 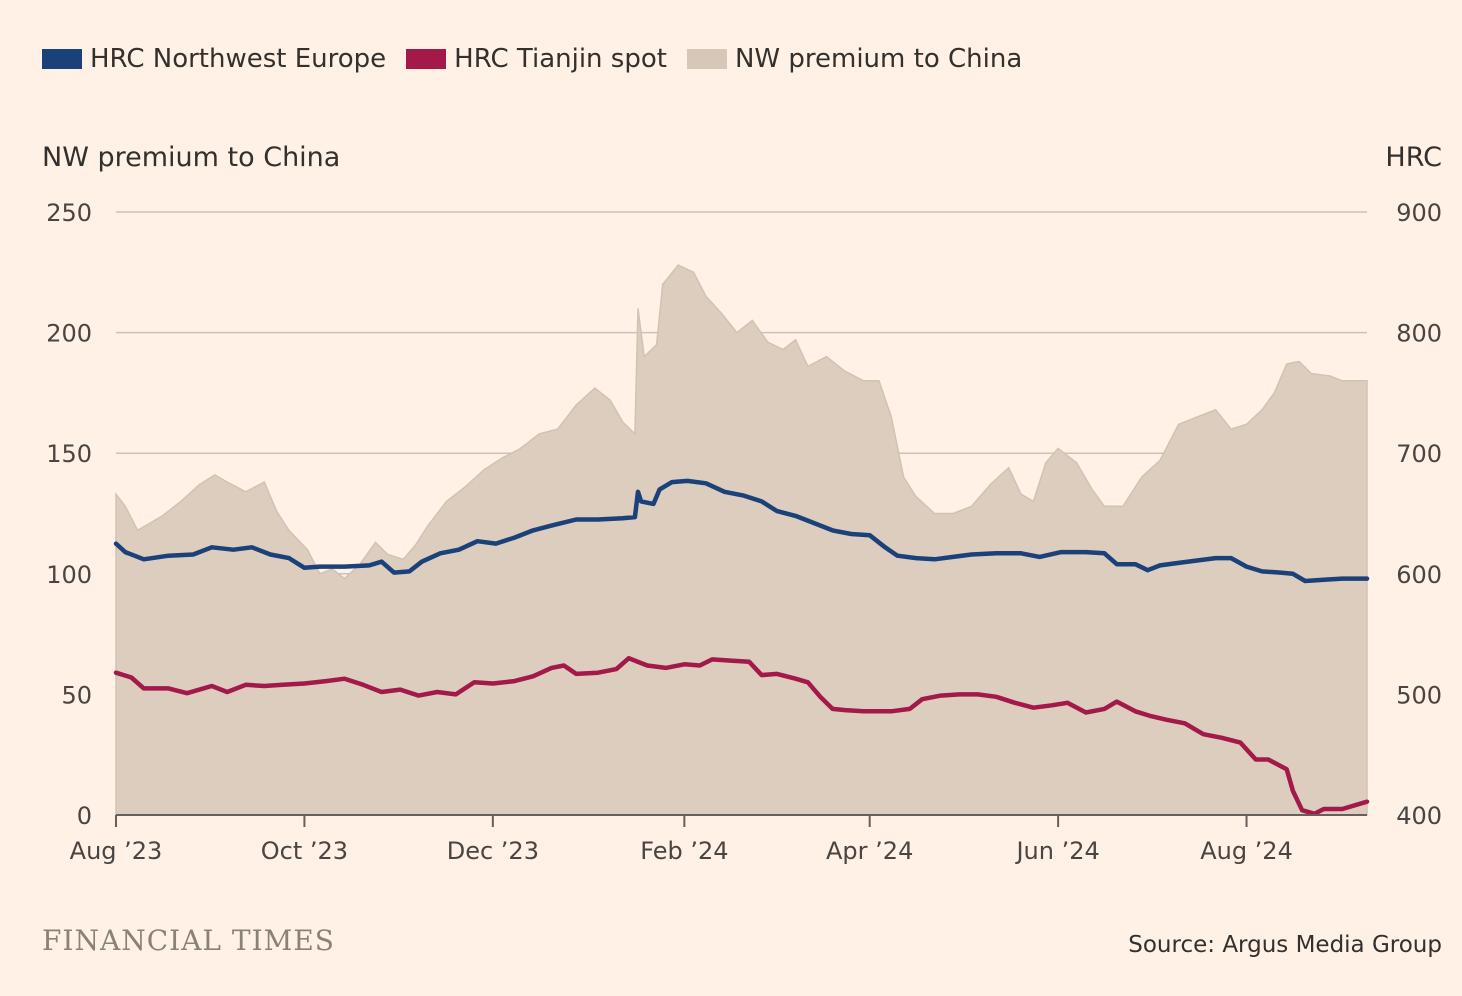 What do you see at coordinates (62, 59) in the screenshot?
I see `legend-swatch-hrc-nw-europe` at bounding box center [62, 59].